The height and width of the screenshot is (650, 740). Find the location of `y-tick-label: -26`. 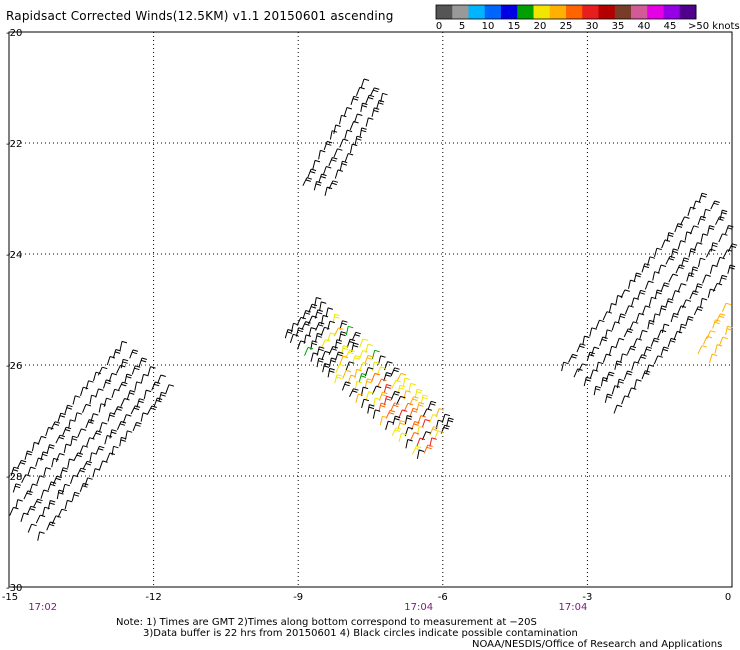

y-tick-label: -26 is located at coordinates (14, 366).